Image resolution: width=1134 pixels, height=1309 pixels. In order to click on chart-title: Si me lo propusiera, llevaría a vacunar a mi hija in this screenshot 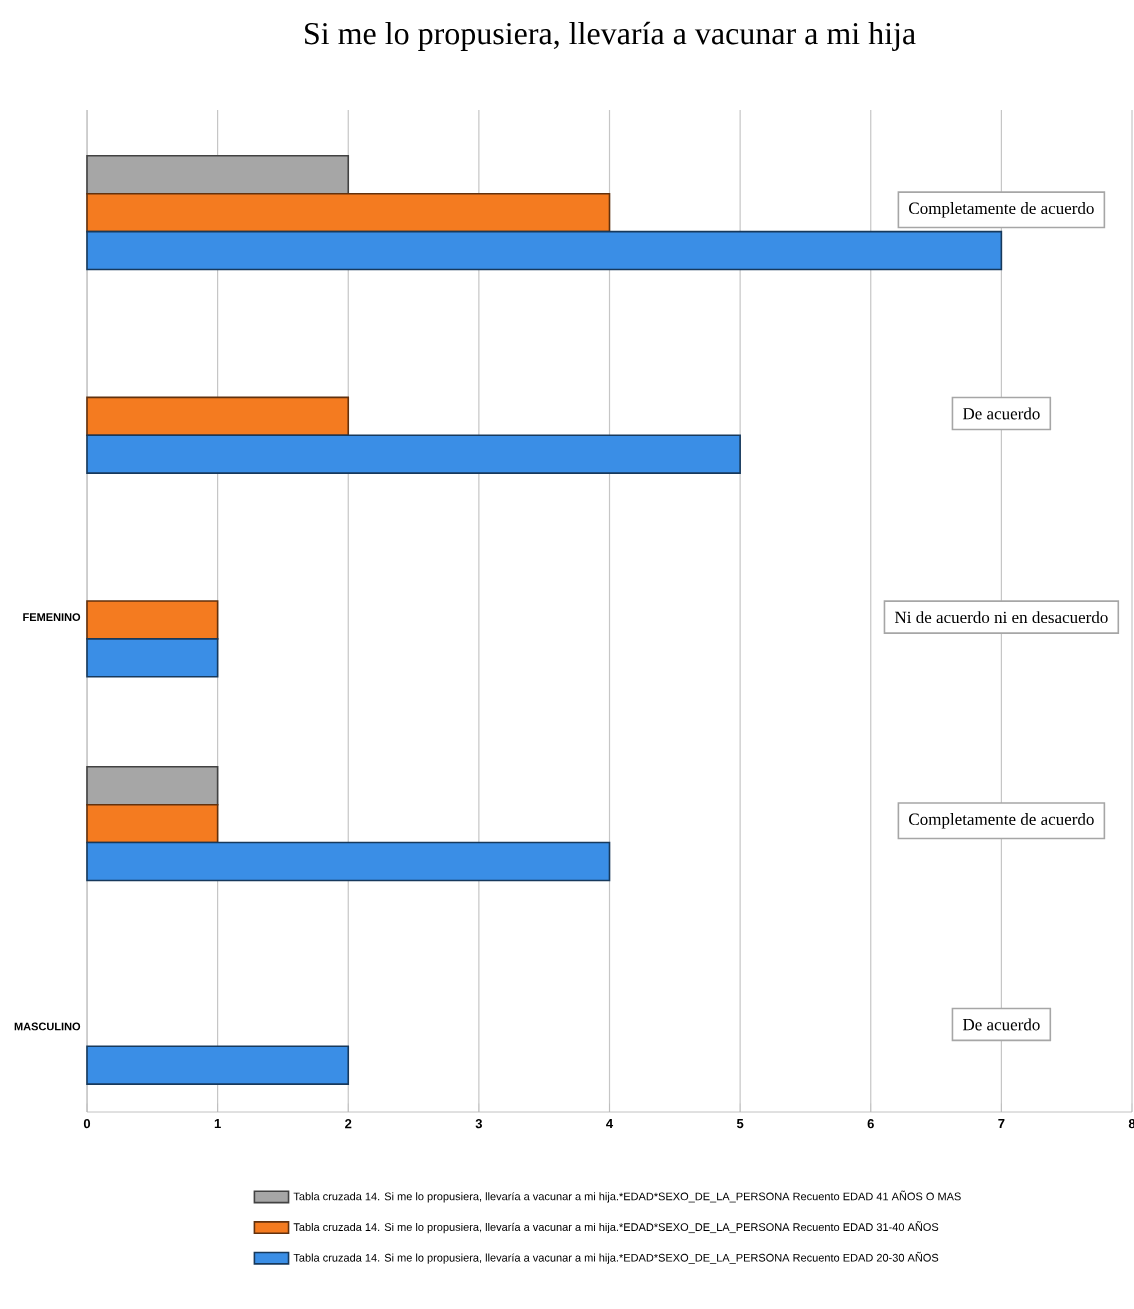, I will do `click(610, 36)`.